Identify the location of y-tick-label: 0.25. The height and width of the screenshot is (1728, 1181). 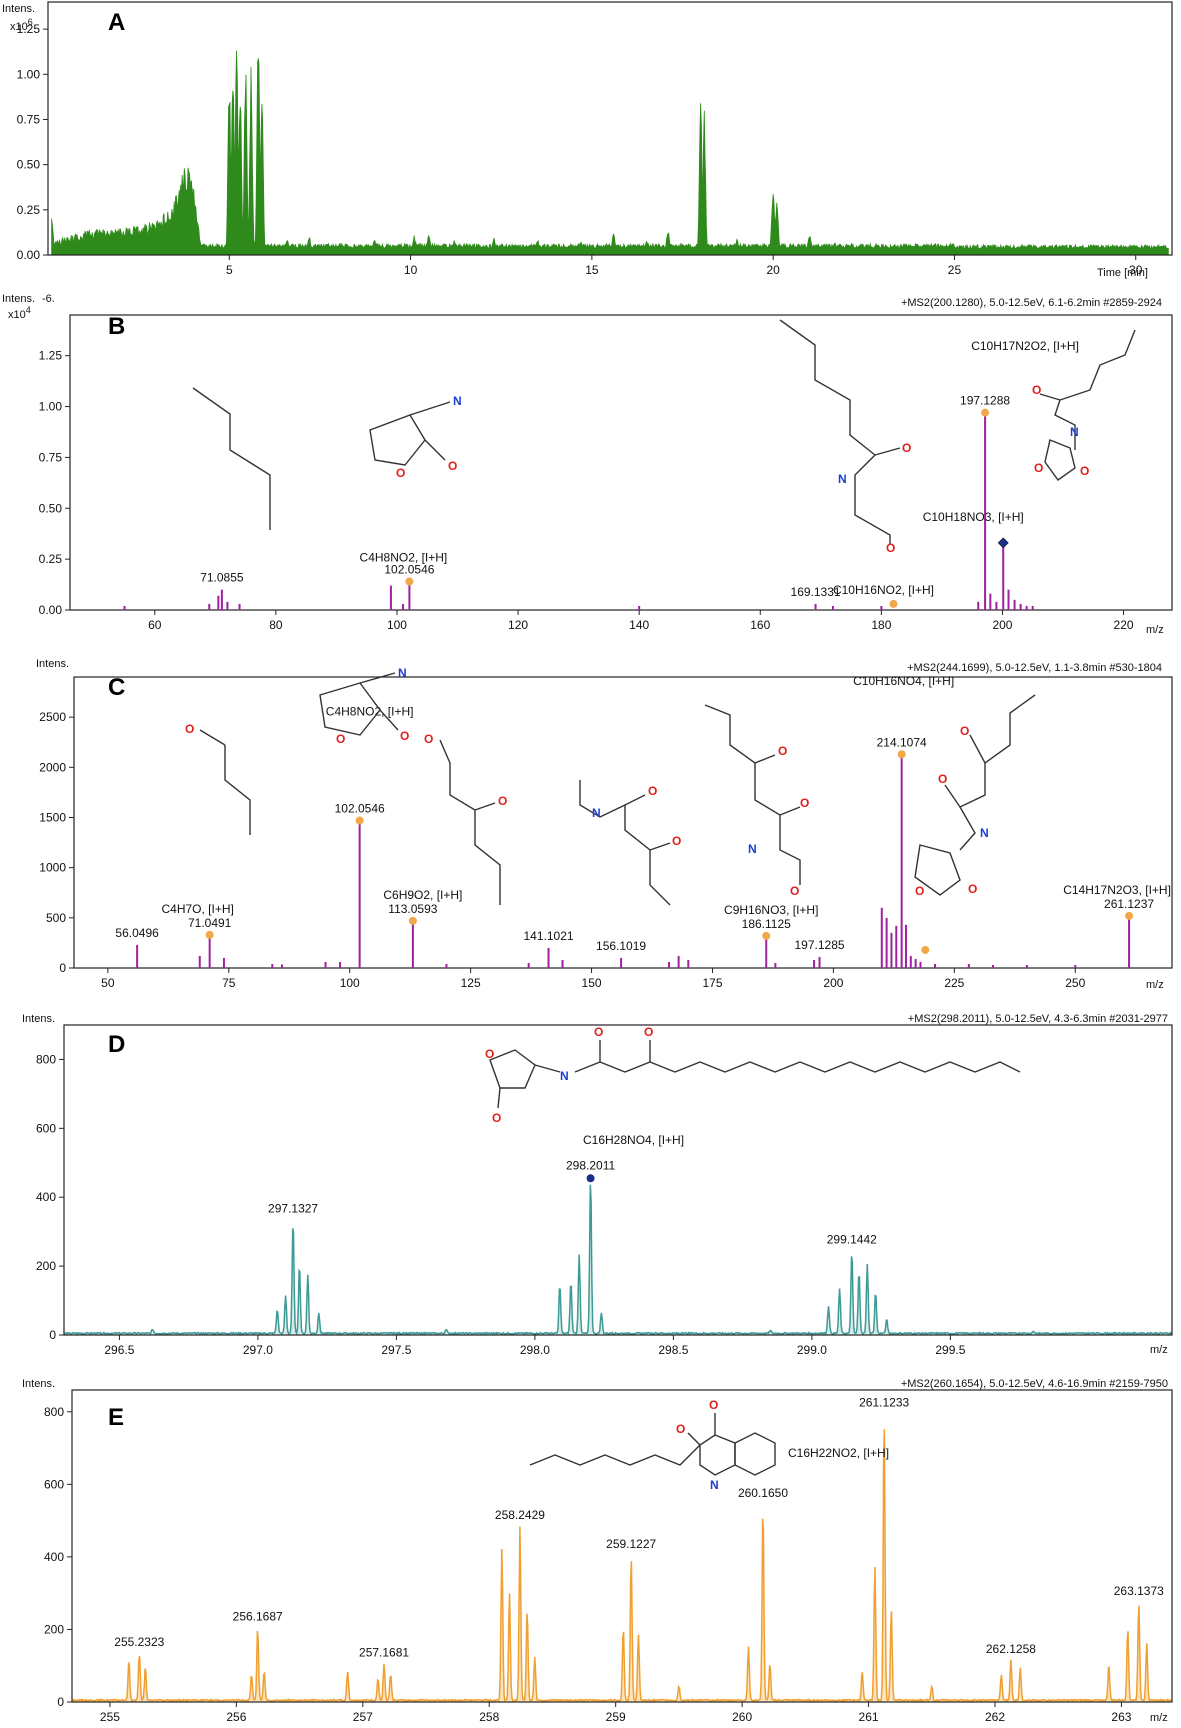
(29, 210).